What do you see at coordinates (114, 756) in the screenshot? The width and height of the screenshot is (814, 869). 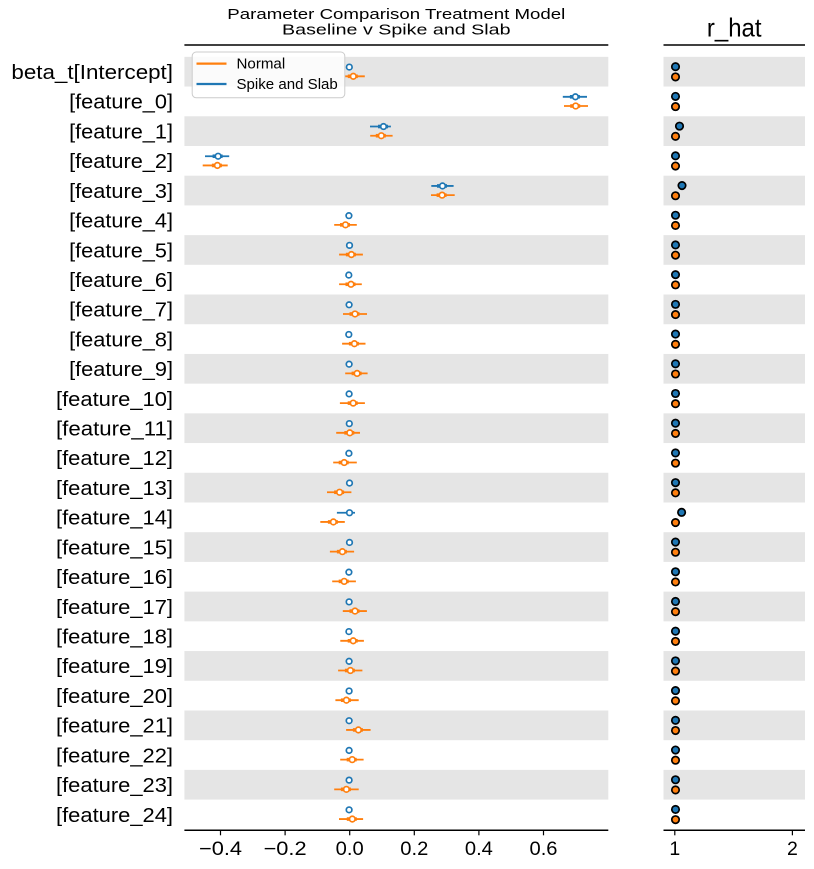 I see `svg-text: [feature_22]` at bounding box center [114, 756].